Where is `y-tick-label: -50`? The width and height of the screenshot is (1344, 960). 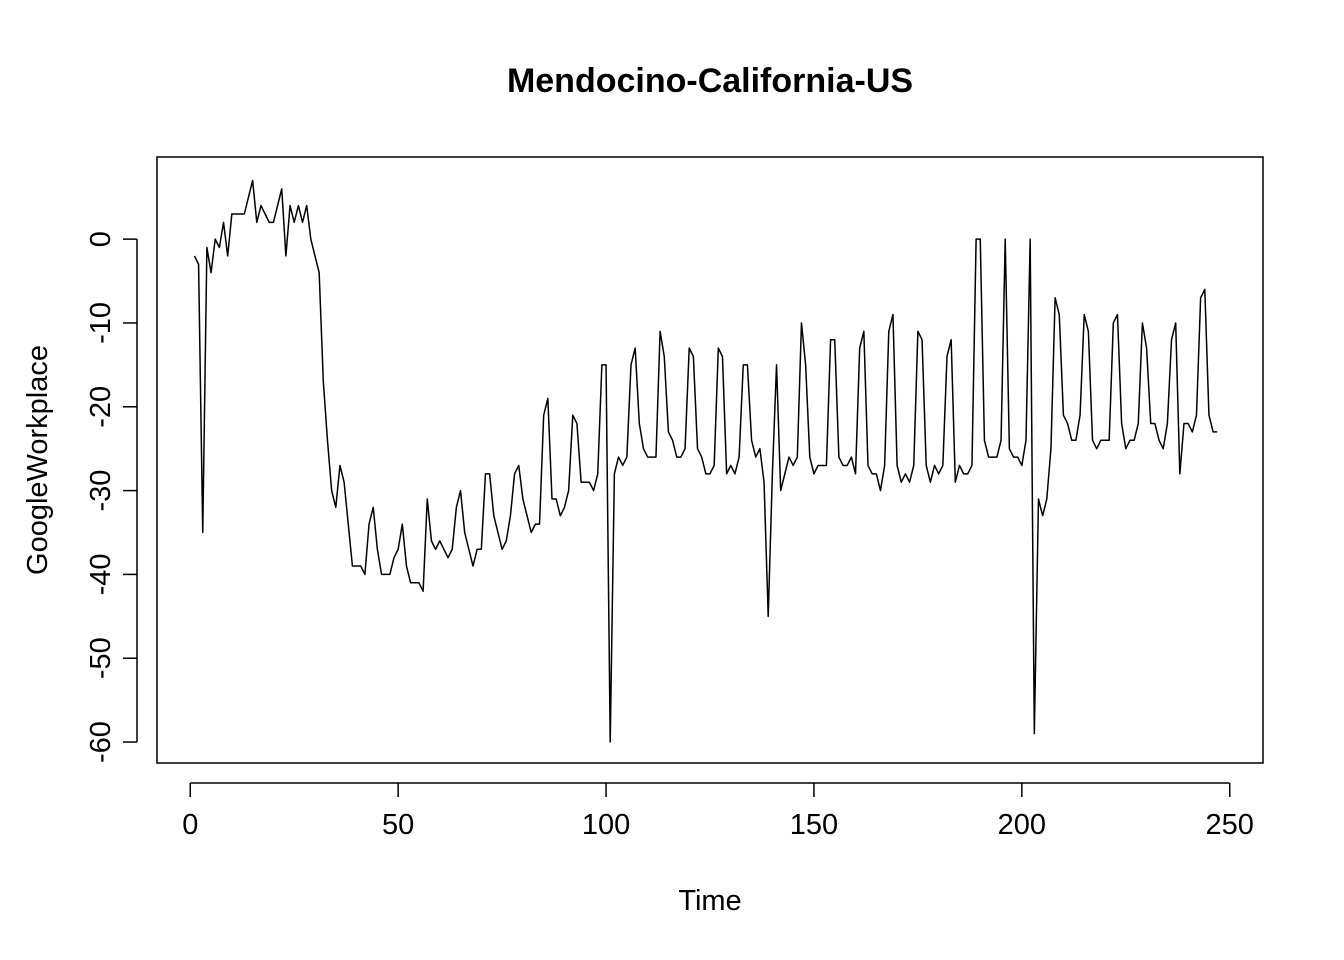
y-tick-label: -50 is located at coordinates (101, 658).